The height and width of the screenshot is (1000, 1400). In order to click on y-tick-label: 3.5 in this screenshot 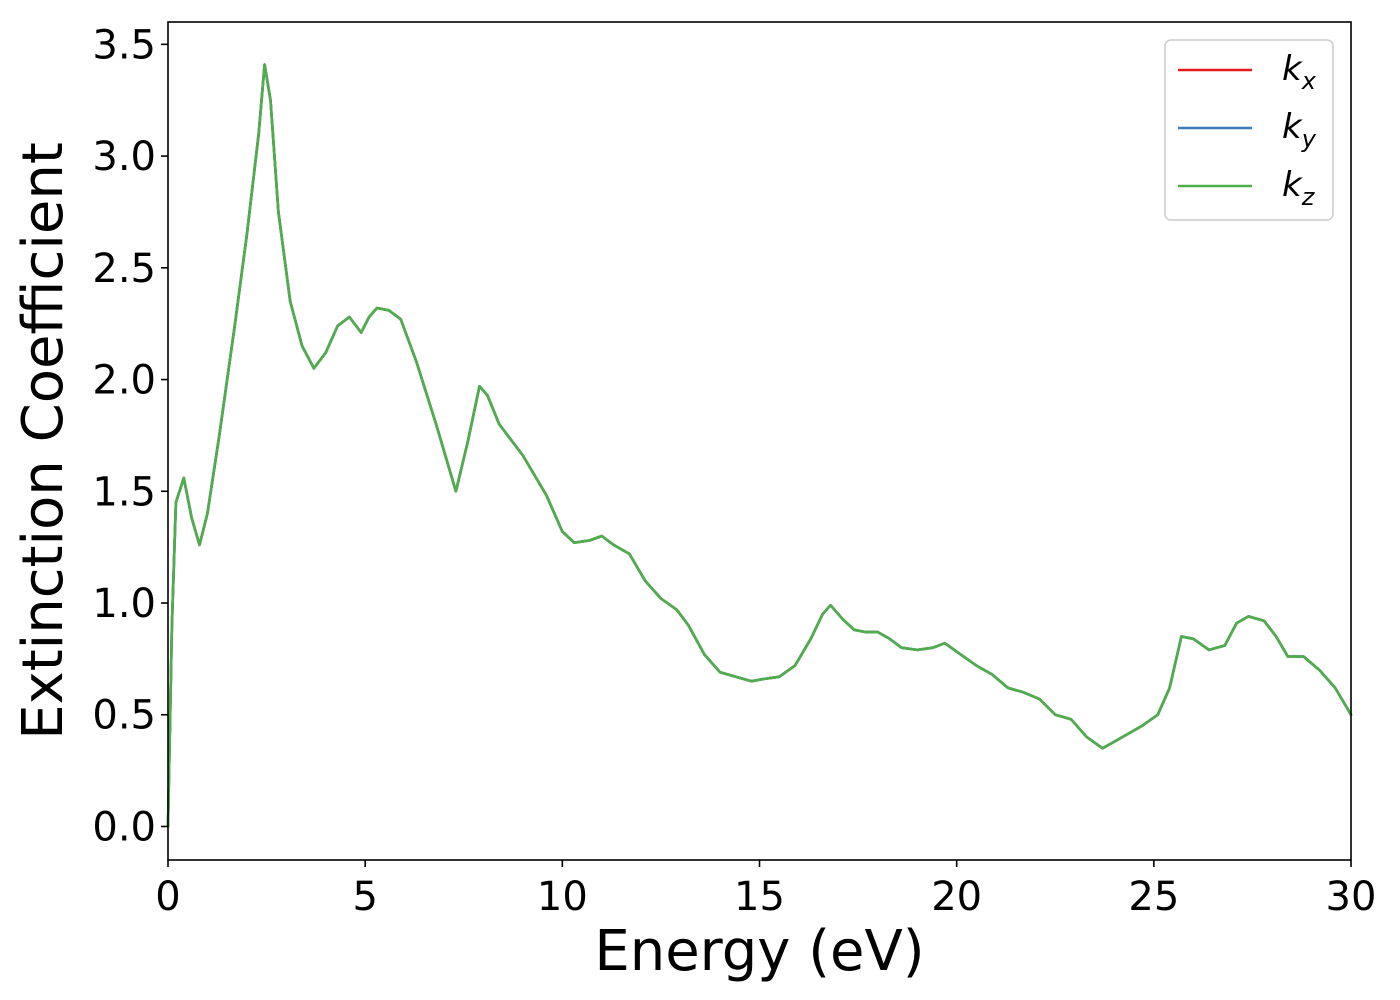, I will do `click(124, 45)`.